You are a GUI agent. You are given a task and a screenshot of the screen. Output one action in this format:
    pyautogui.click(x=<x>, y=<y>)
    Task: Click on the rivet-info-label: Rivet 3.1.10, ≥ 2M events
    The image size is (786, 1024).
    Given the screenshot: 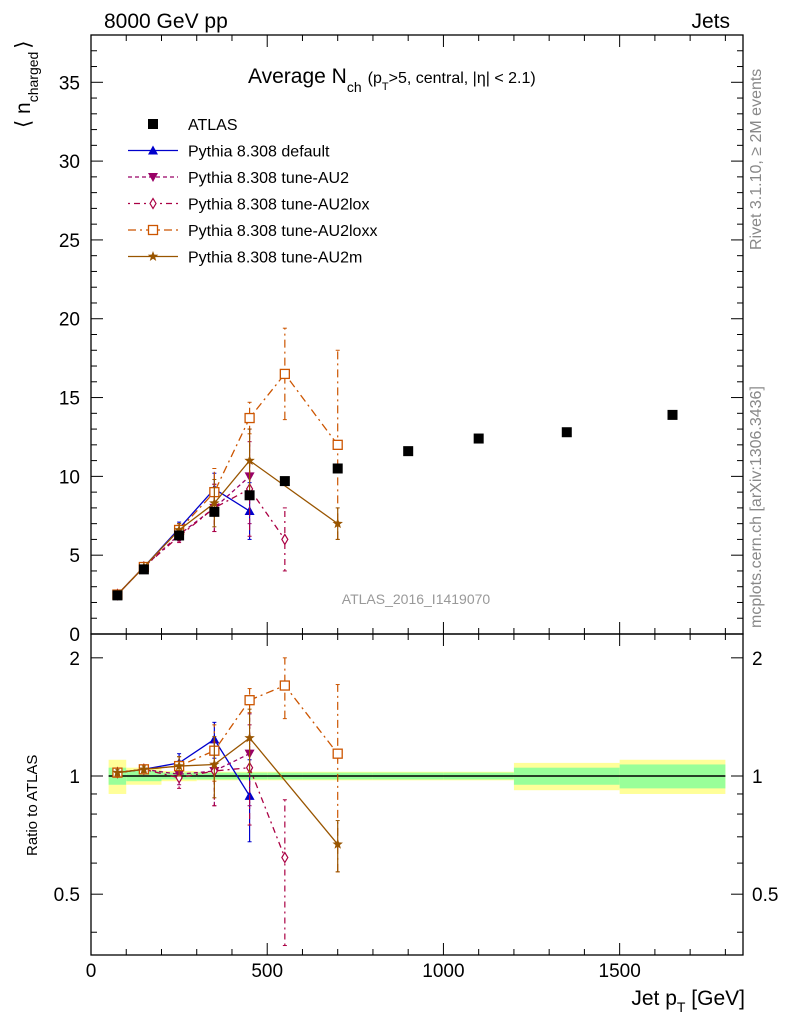 What is the action you would take?
    pyautogui.click(x=756, y=159)
    